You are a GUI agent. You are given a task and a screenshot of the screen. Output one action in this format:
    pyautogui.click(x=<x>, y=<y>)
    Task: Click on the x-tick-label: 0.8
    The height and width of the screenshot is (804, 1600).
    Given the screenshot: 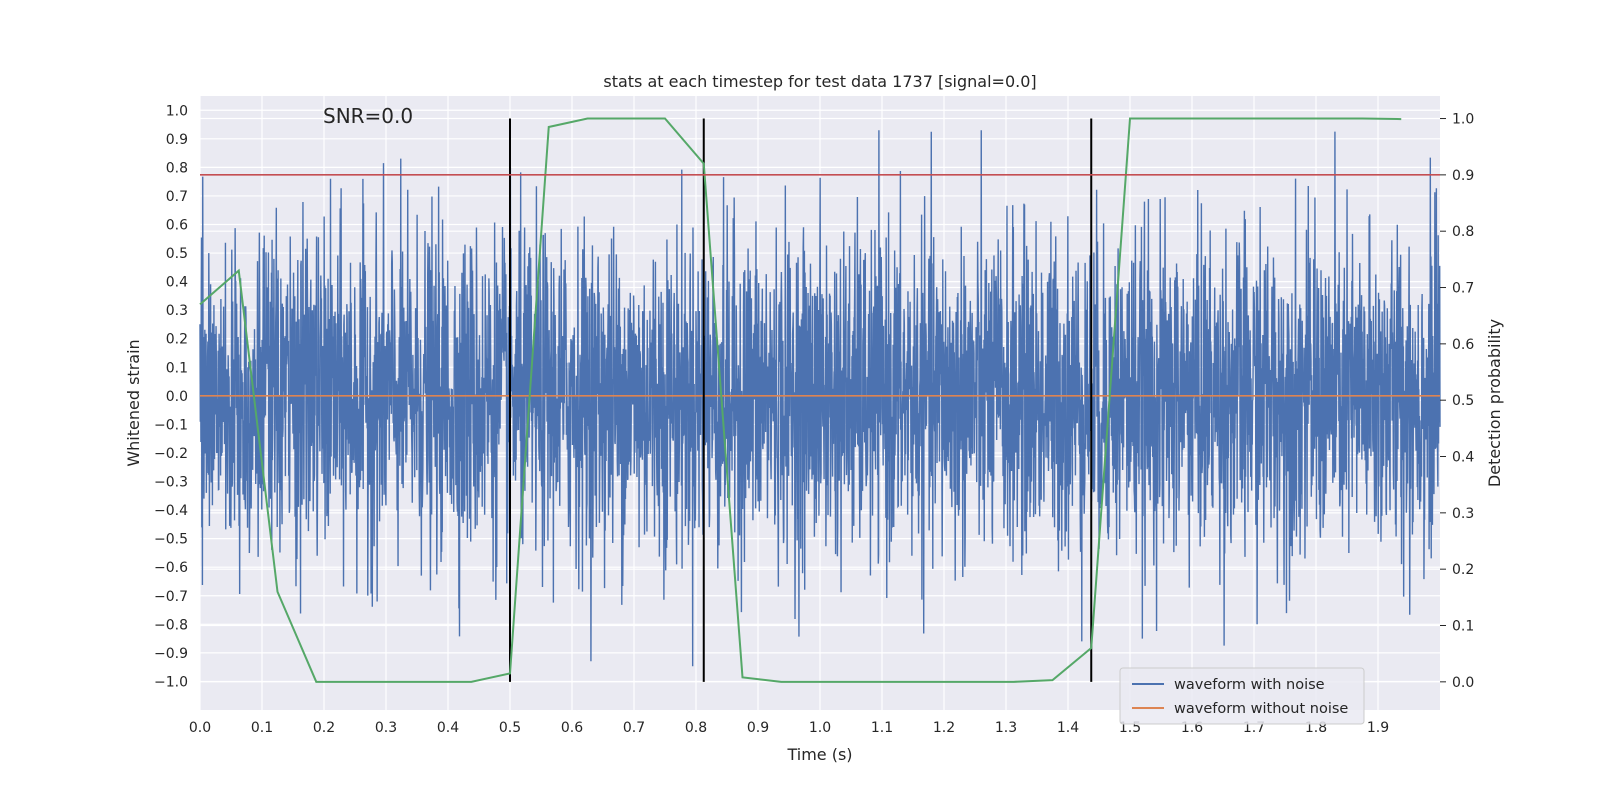 What is the action you would take?
    pyautogui.click(x=696, y=728)
    